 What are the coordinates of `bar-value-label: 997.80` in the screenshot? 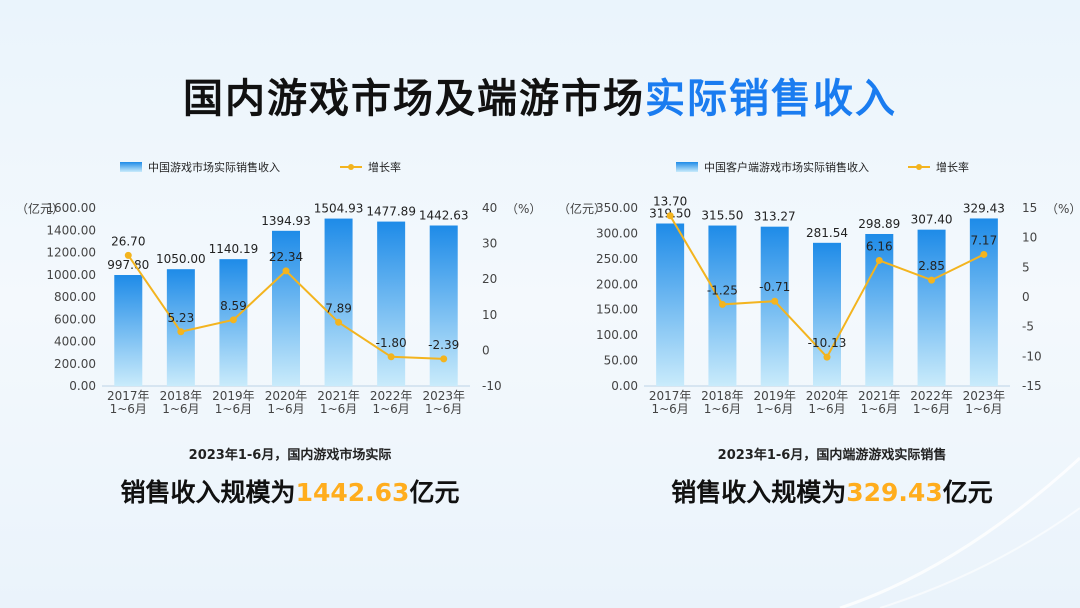 It's located at (128, 265).